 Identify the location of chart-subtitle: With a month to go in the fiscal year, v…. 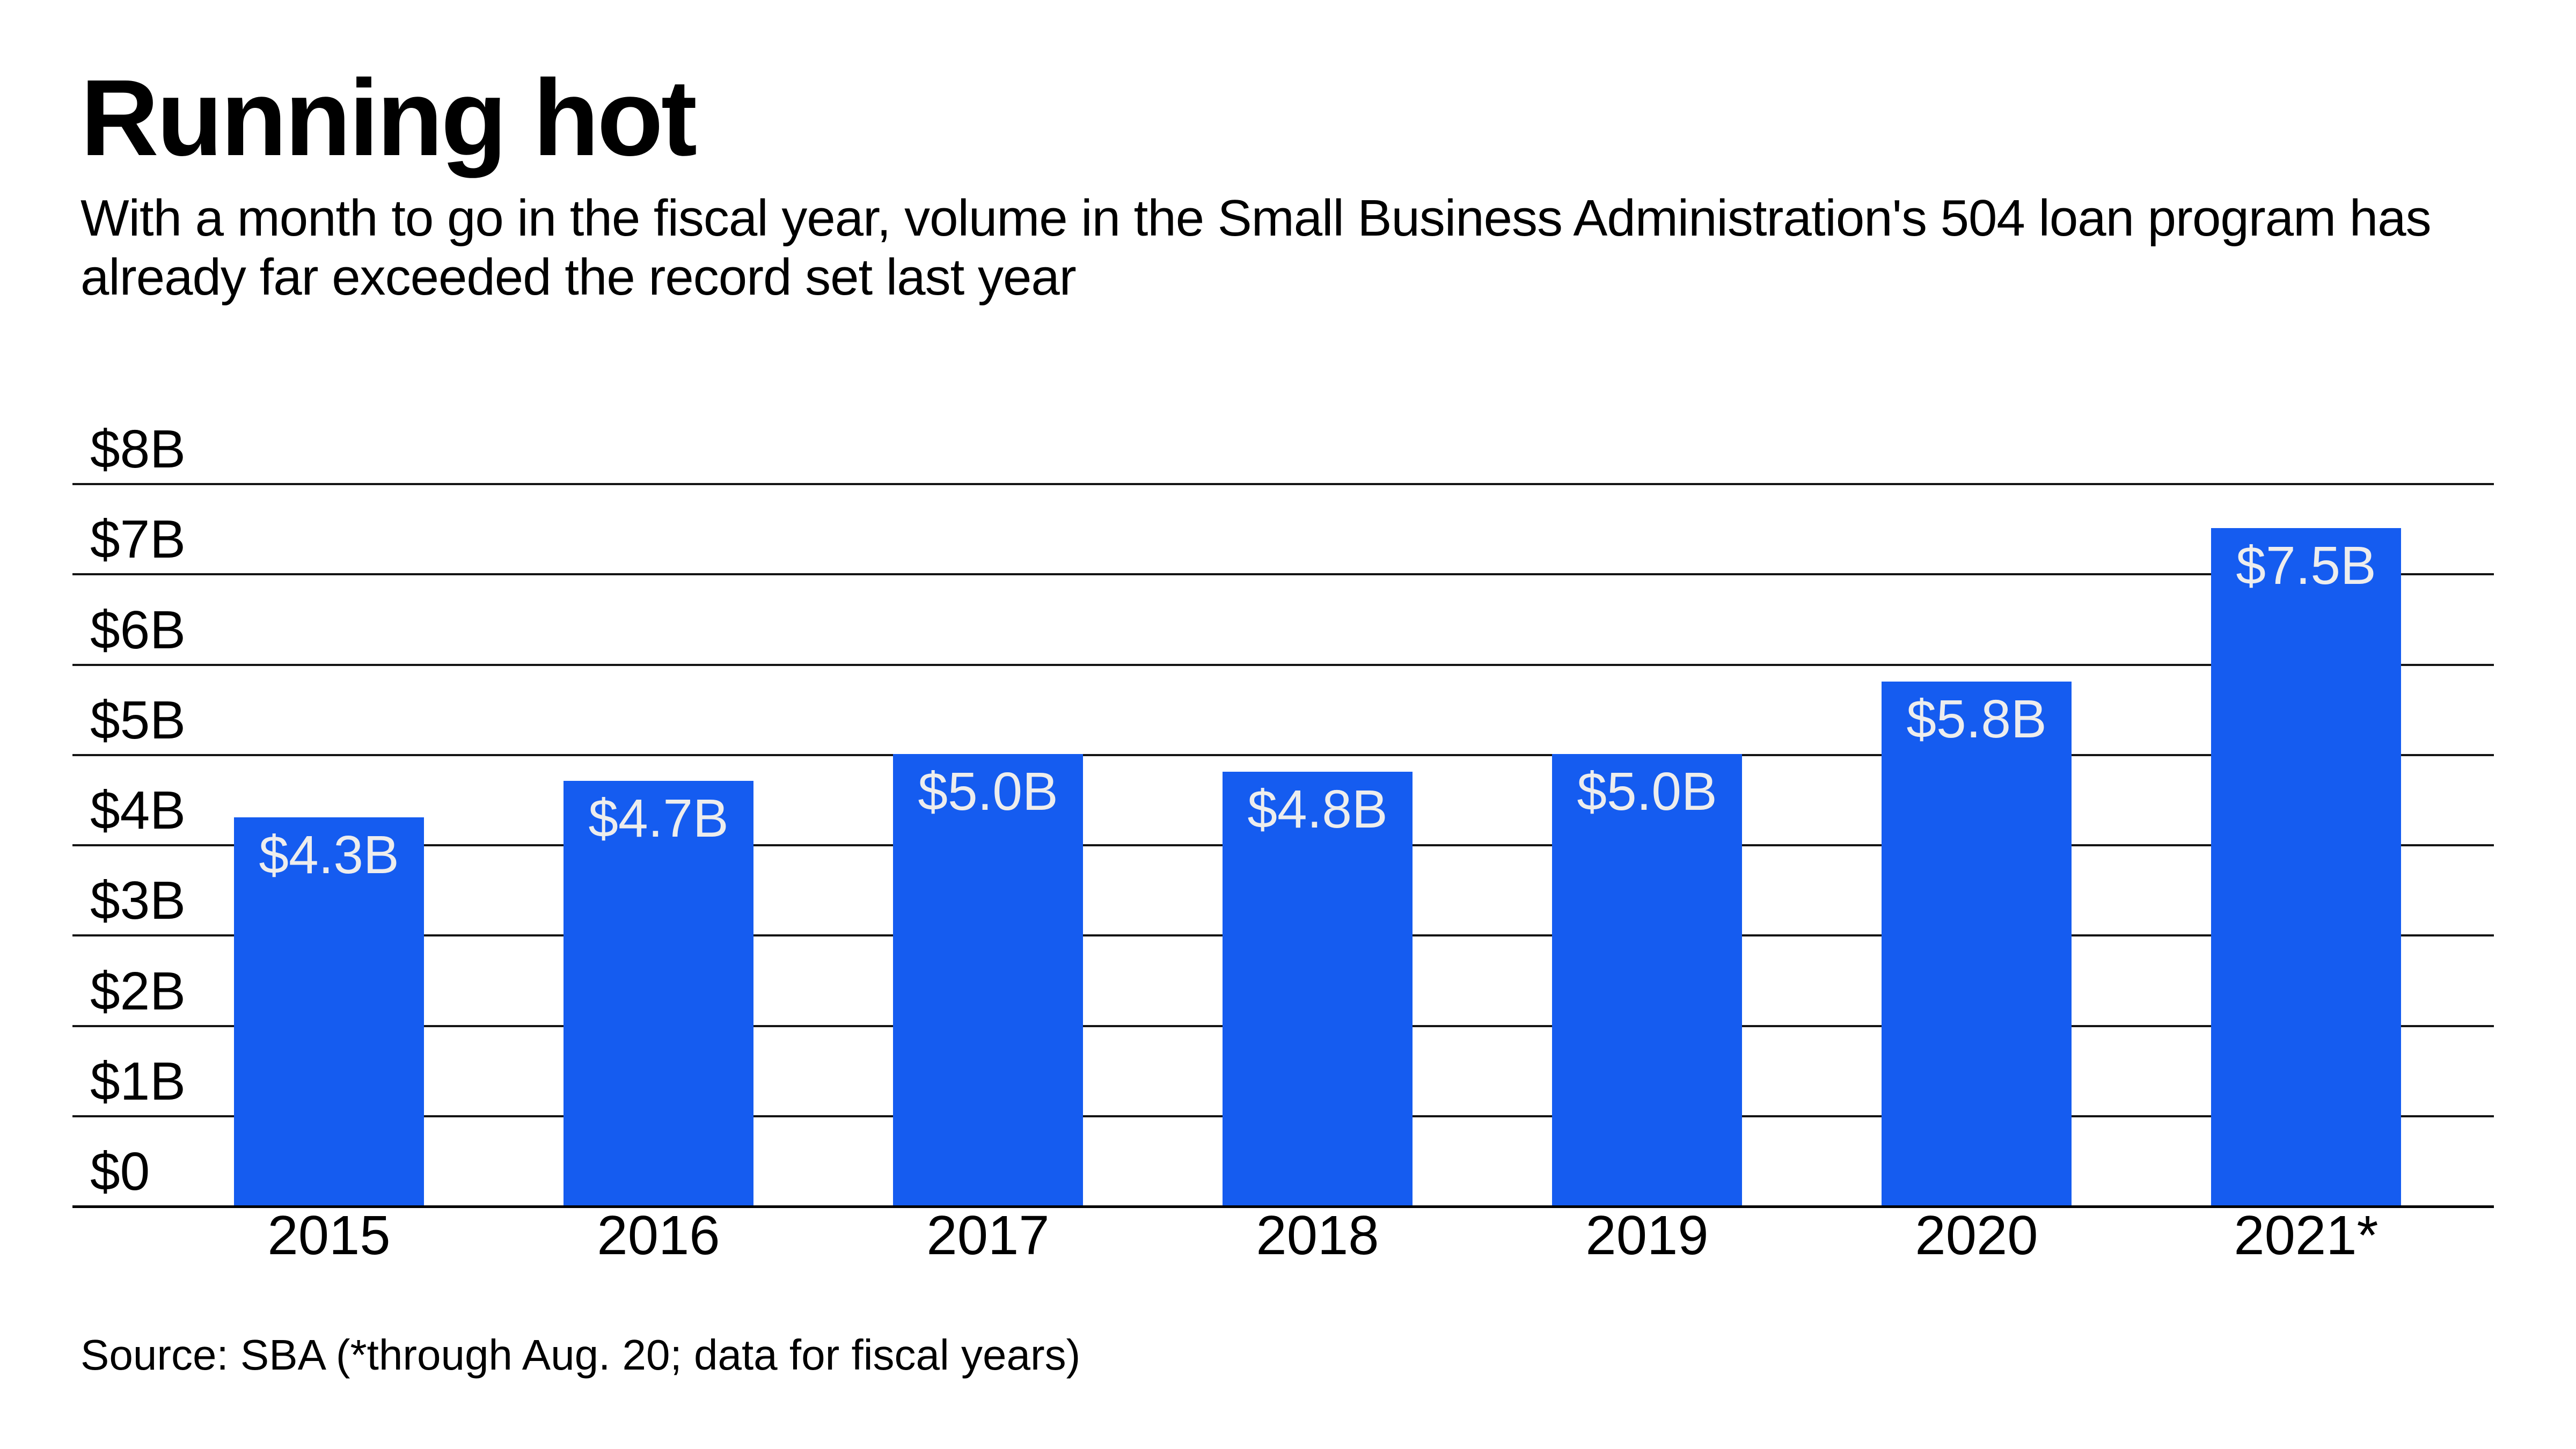
(1256, 247).